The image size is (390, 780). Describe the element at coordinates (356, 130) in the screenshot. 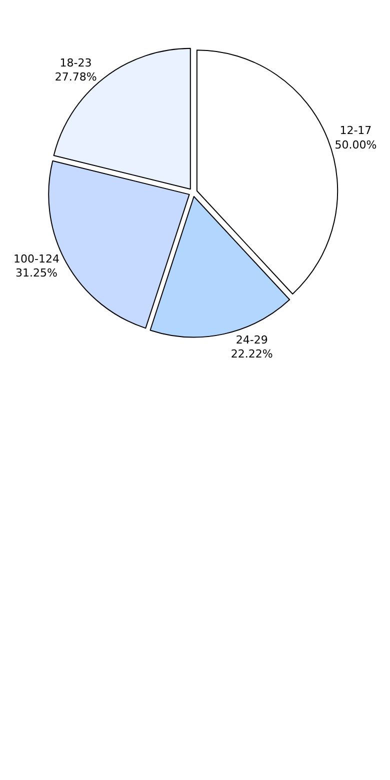

I see `slice-label: 12-17` at that location.